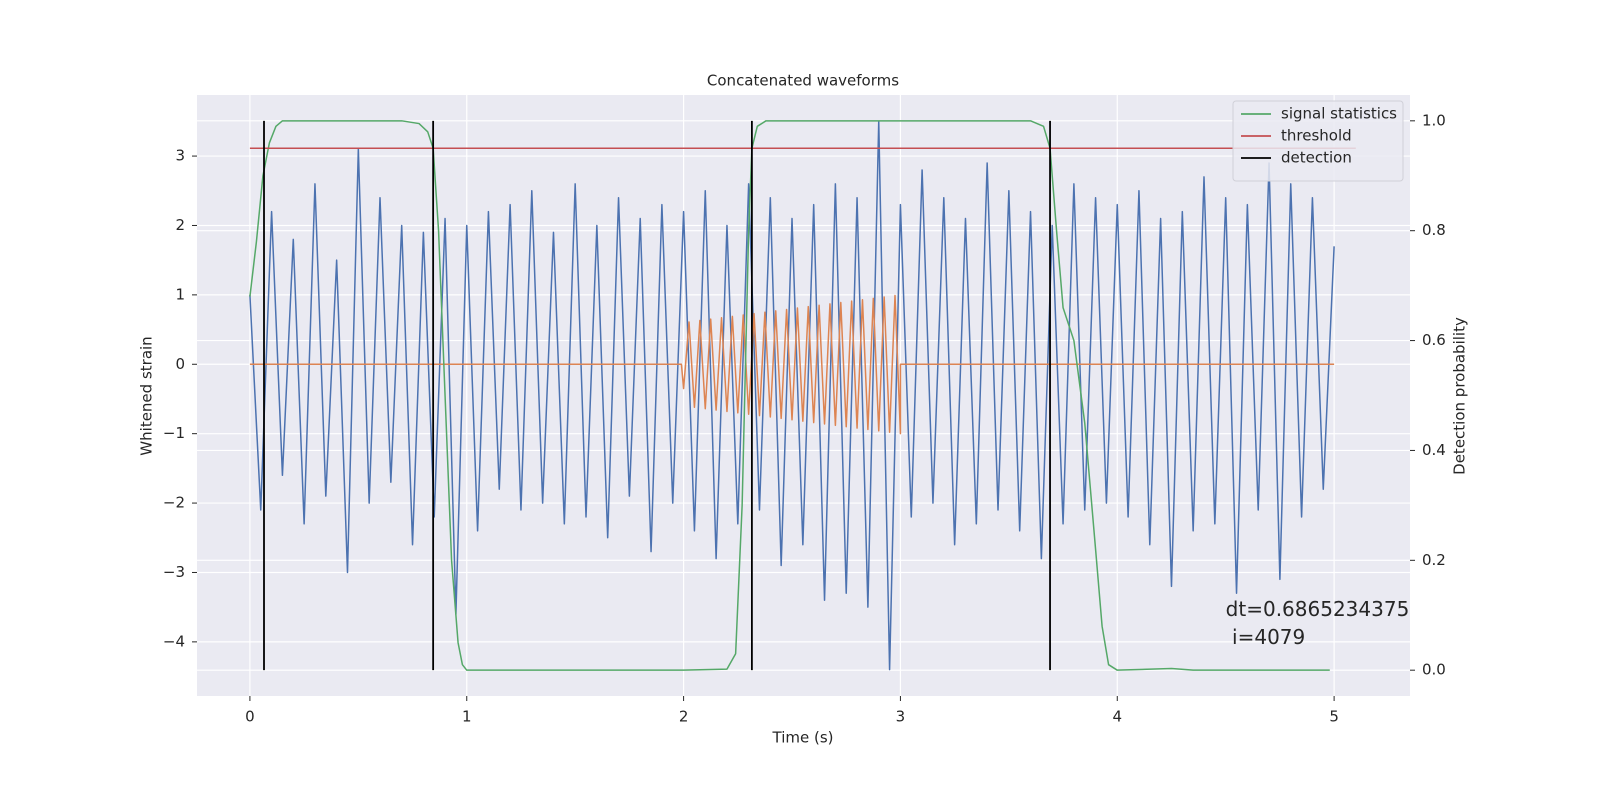 Image resolution: width=1600 pixels, height=800 pixels. I want to click on y-tick-label: −1, so click(174, 433).